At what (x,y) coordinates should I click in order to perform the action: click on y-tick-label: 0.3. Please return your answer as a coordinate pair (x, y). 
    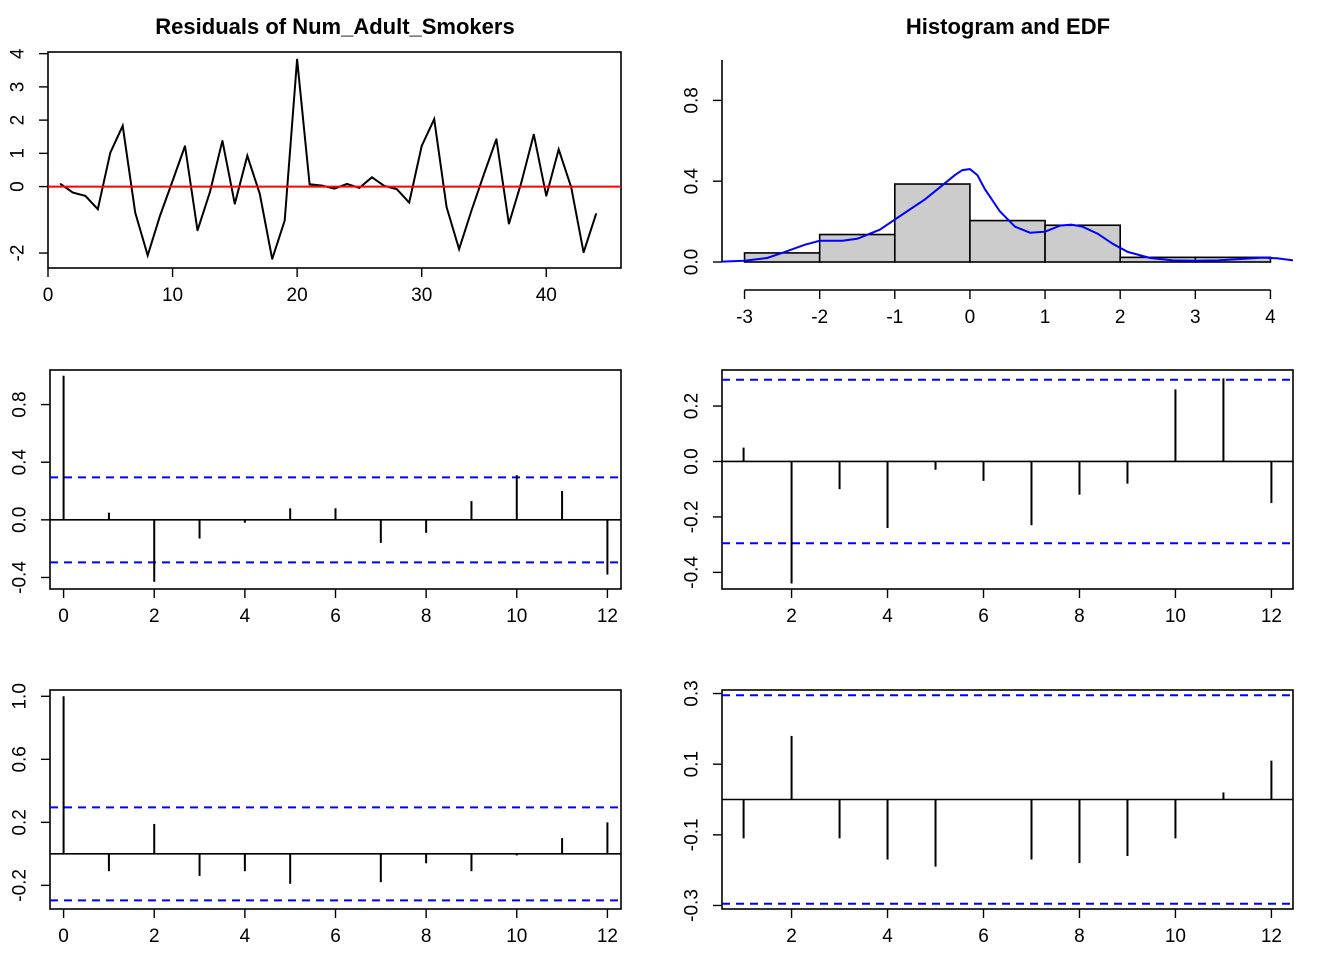
    Looking at the image, I should click on (692, 693).